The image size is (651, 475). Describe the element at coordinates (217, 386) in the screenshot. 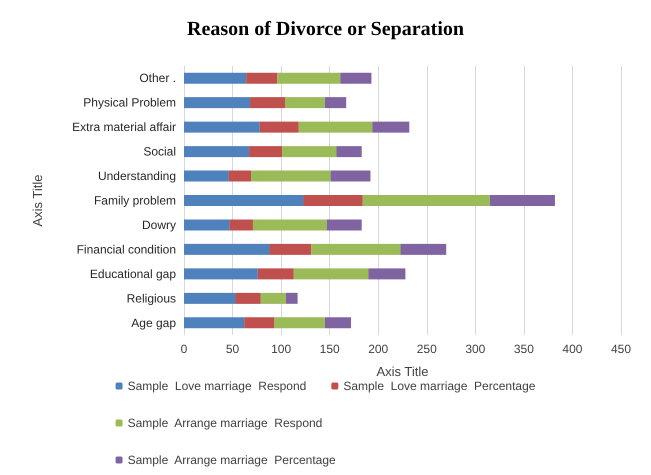

I see `legend-label: Sample Love marriage Respond` at that location.